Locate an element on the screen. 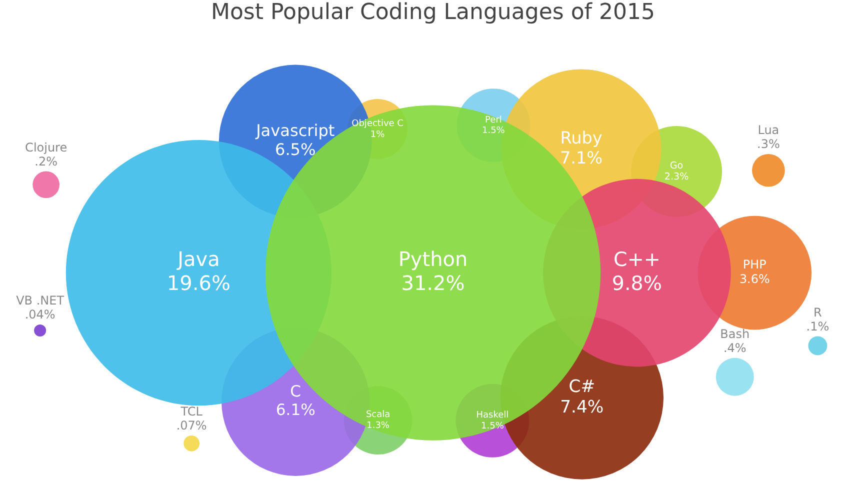  data-label: 3.6% is located at coordinates (754, 279).